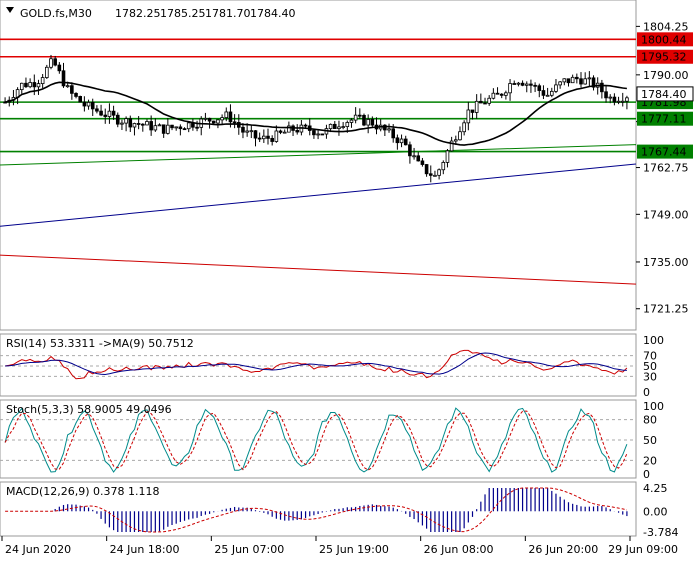  I want to click on price-tick-label: 1804.25, so click(666, 26).